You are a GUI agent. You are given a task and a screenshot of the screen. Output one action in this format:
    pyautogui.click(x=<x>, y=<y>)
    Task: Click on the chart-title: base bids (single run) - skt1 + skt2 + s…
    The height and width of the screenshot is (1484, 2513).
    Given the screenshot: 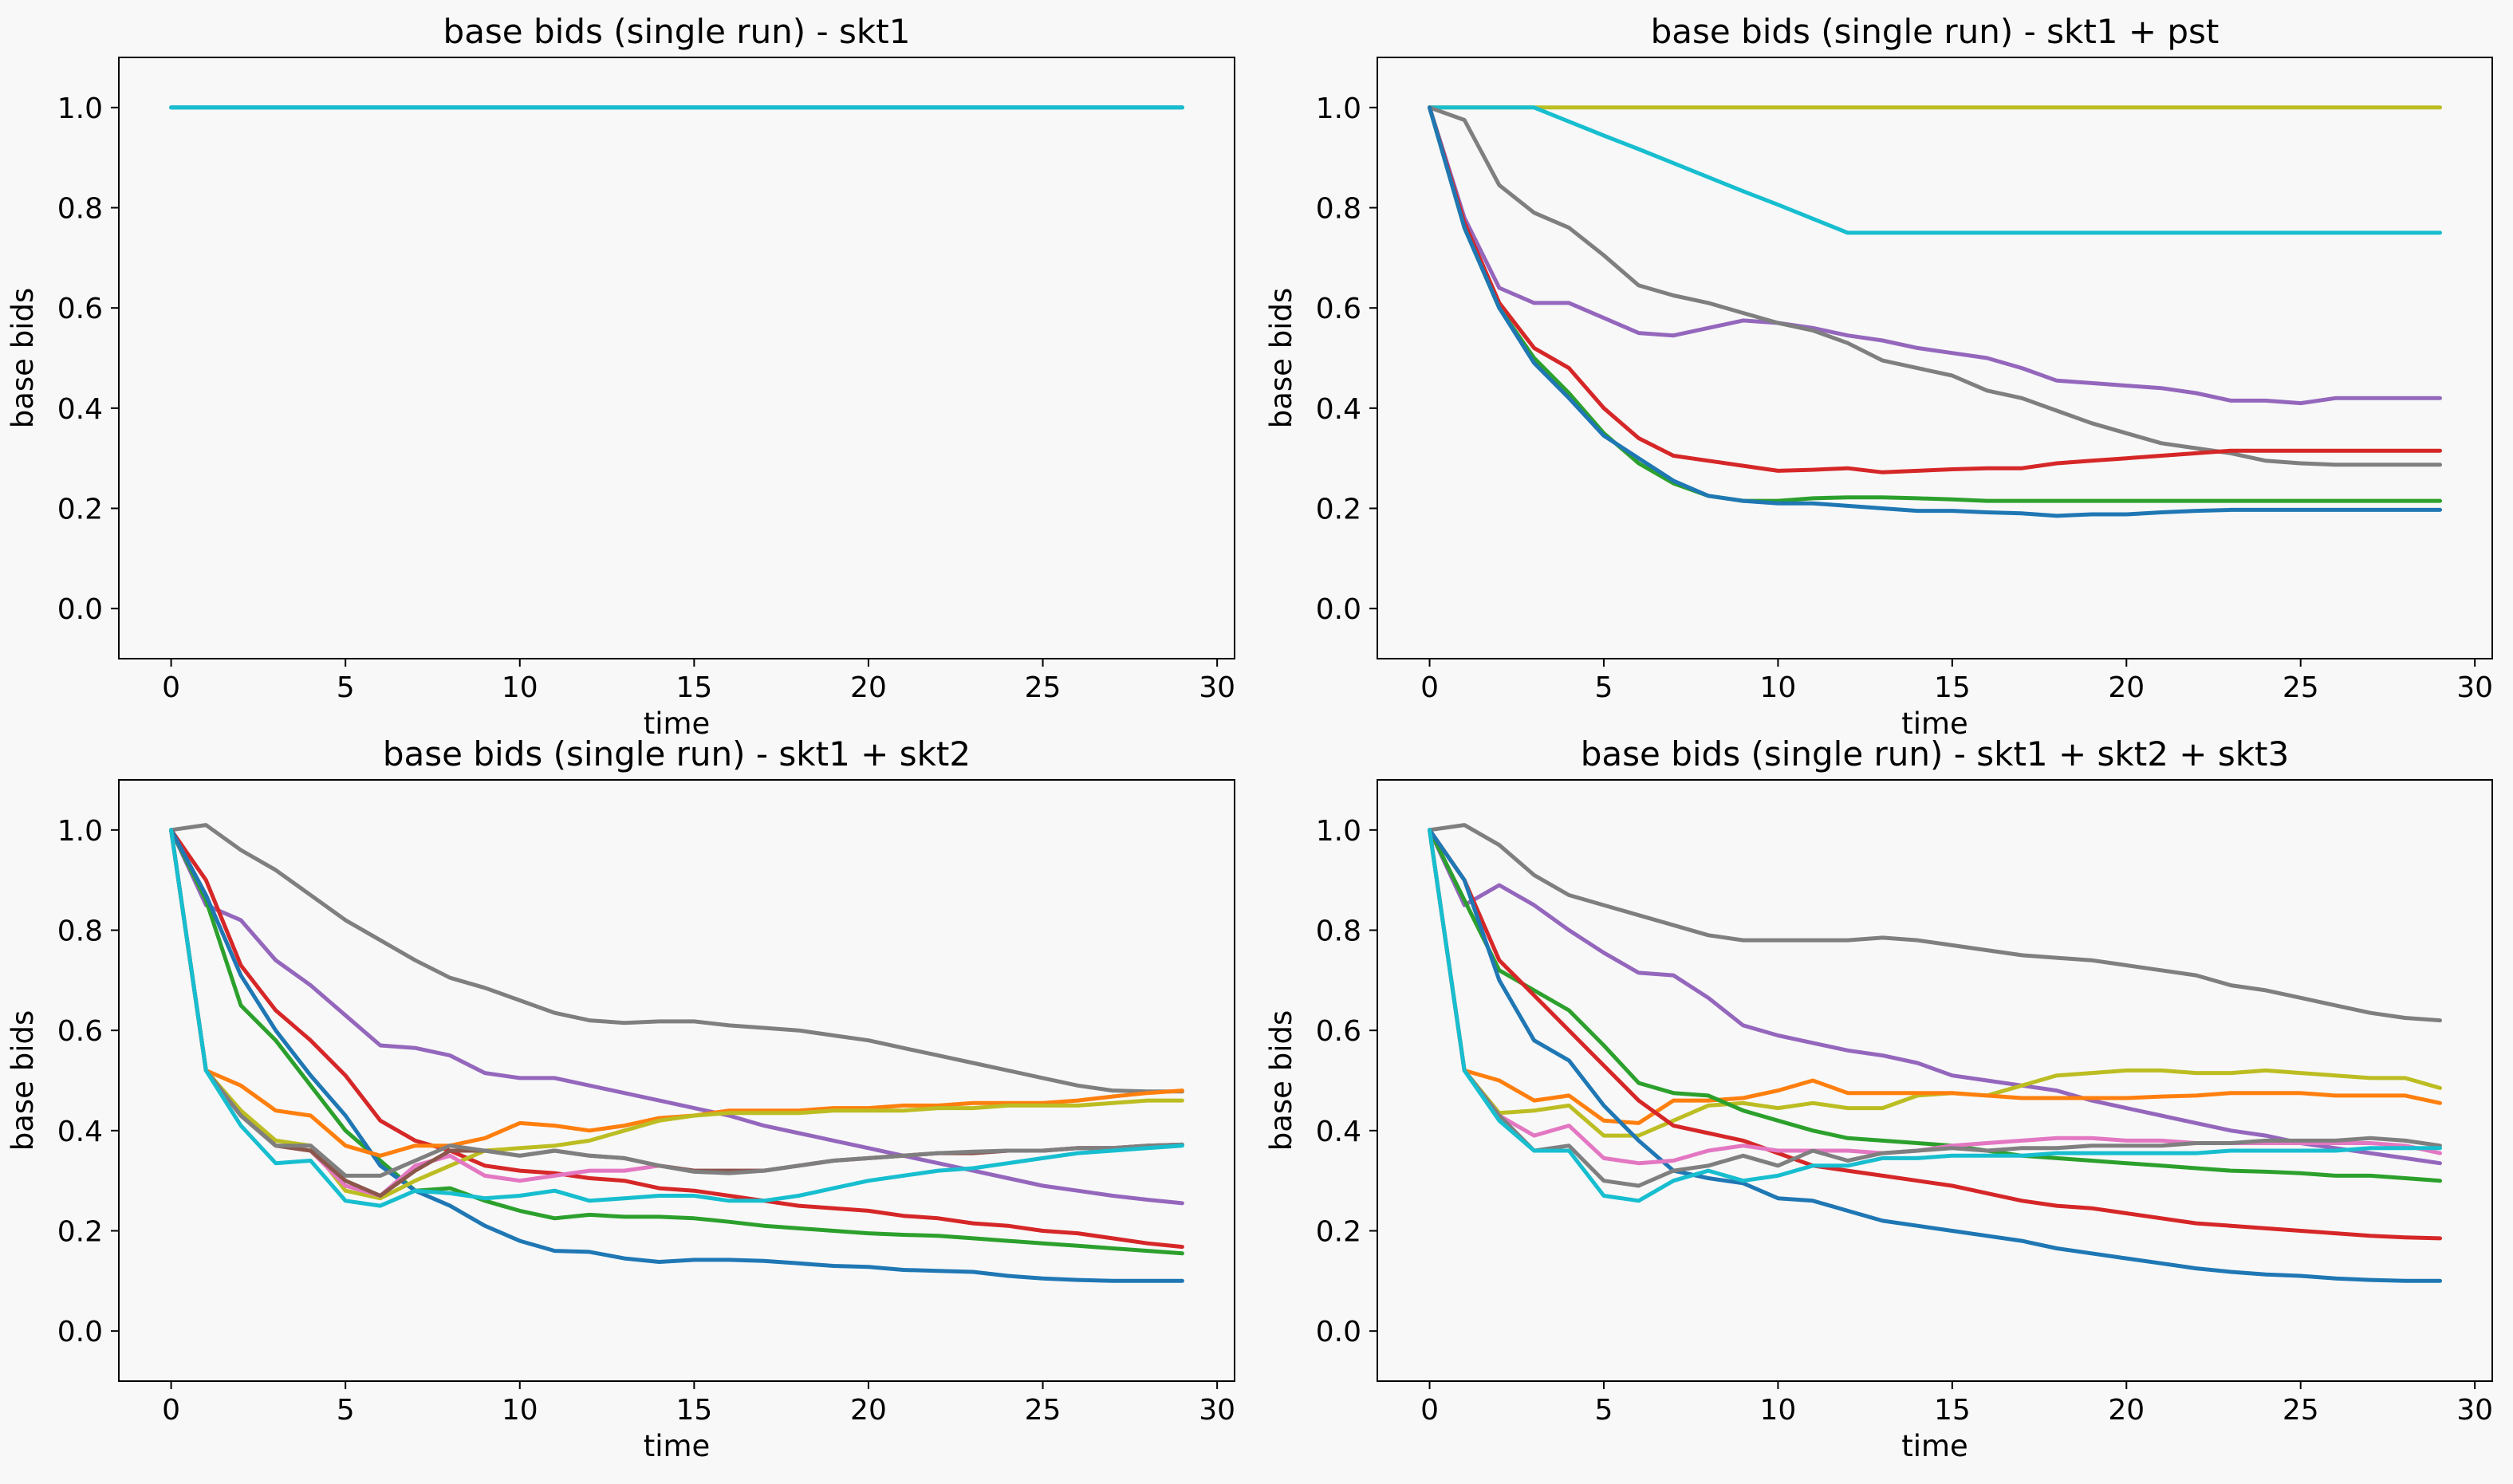 What is the action you would take?
    pyautogui.click(x=1935, y=753)
    